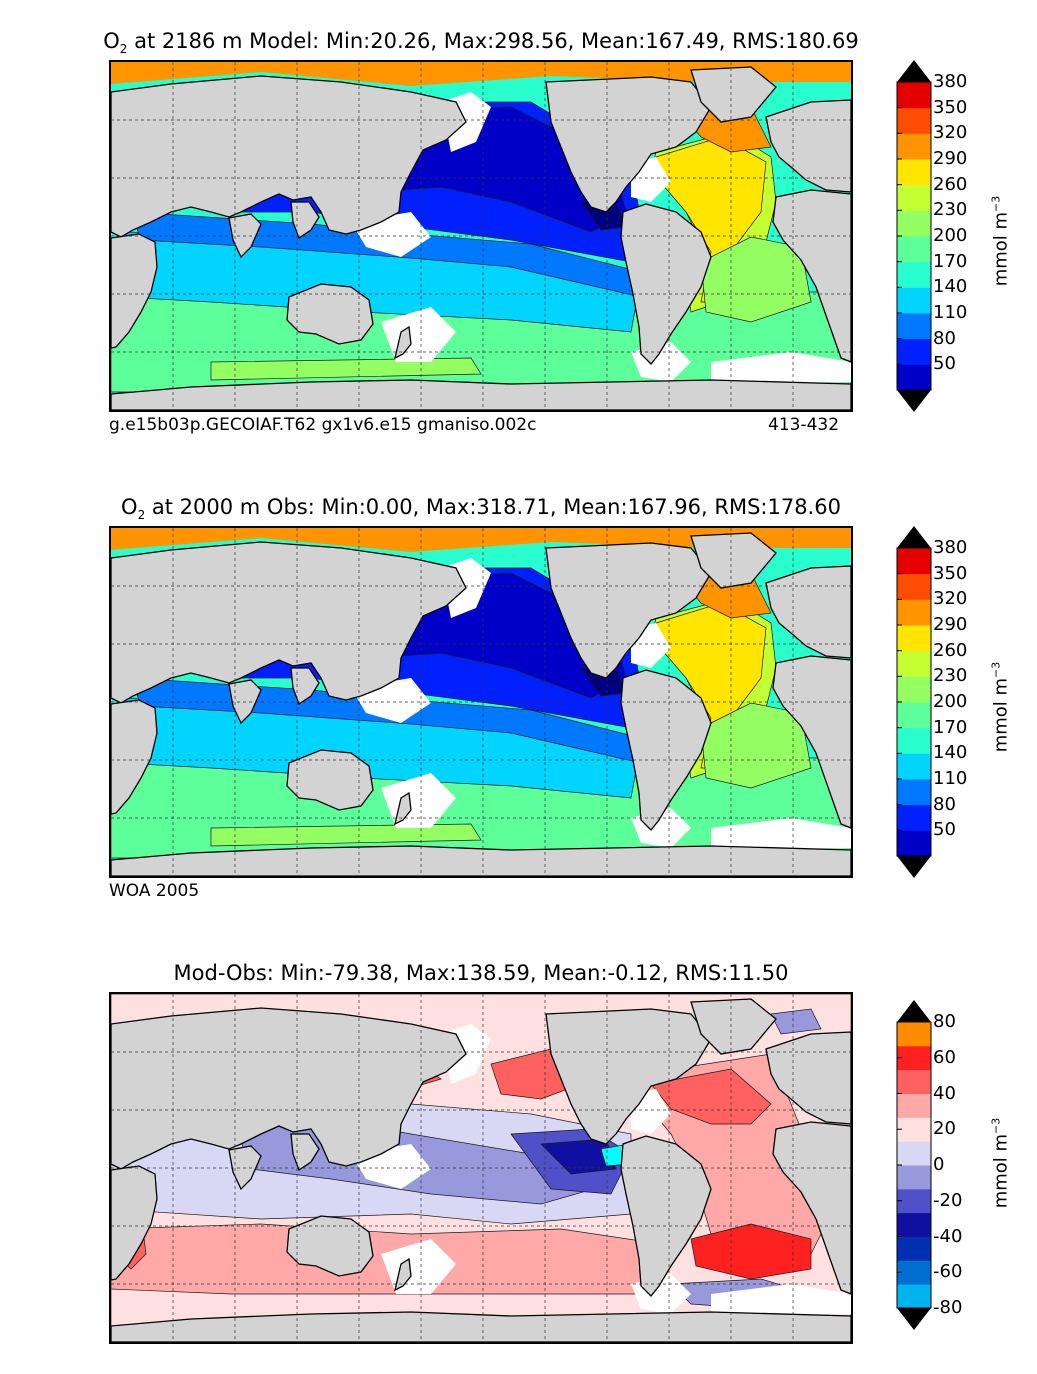  Describe the element at coordinates (914, 1011) in the screenshot. I see `colorbar-max-extend-arrow` at that location.